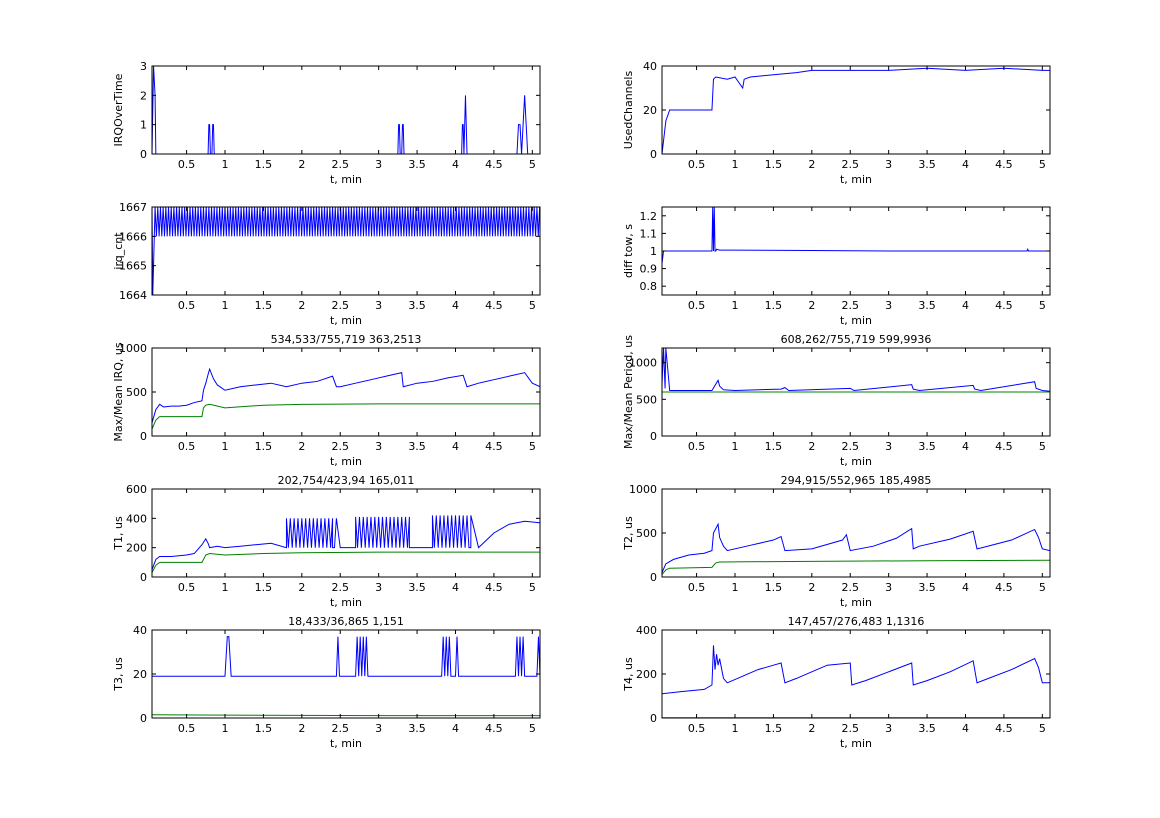 This screenshot has width=1160, height=818. Describe the element at coordinates (346, 480) in the screenshot. I see `chart-title: 202,754/423,94 165,011` at that location.